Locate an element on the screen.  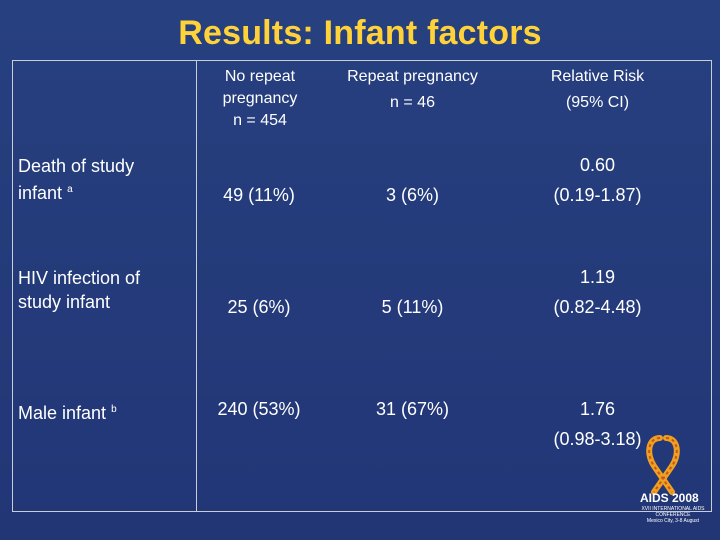
aids-ribbon-icon is located at coordinates (663, 465).